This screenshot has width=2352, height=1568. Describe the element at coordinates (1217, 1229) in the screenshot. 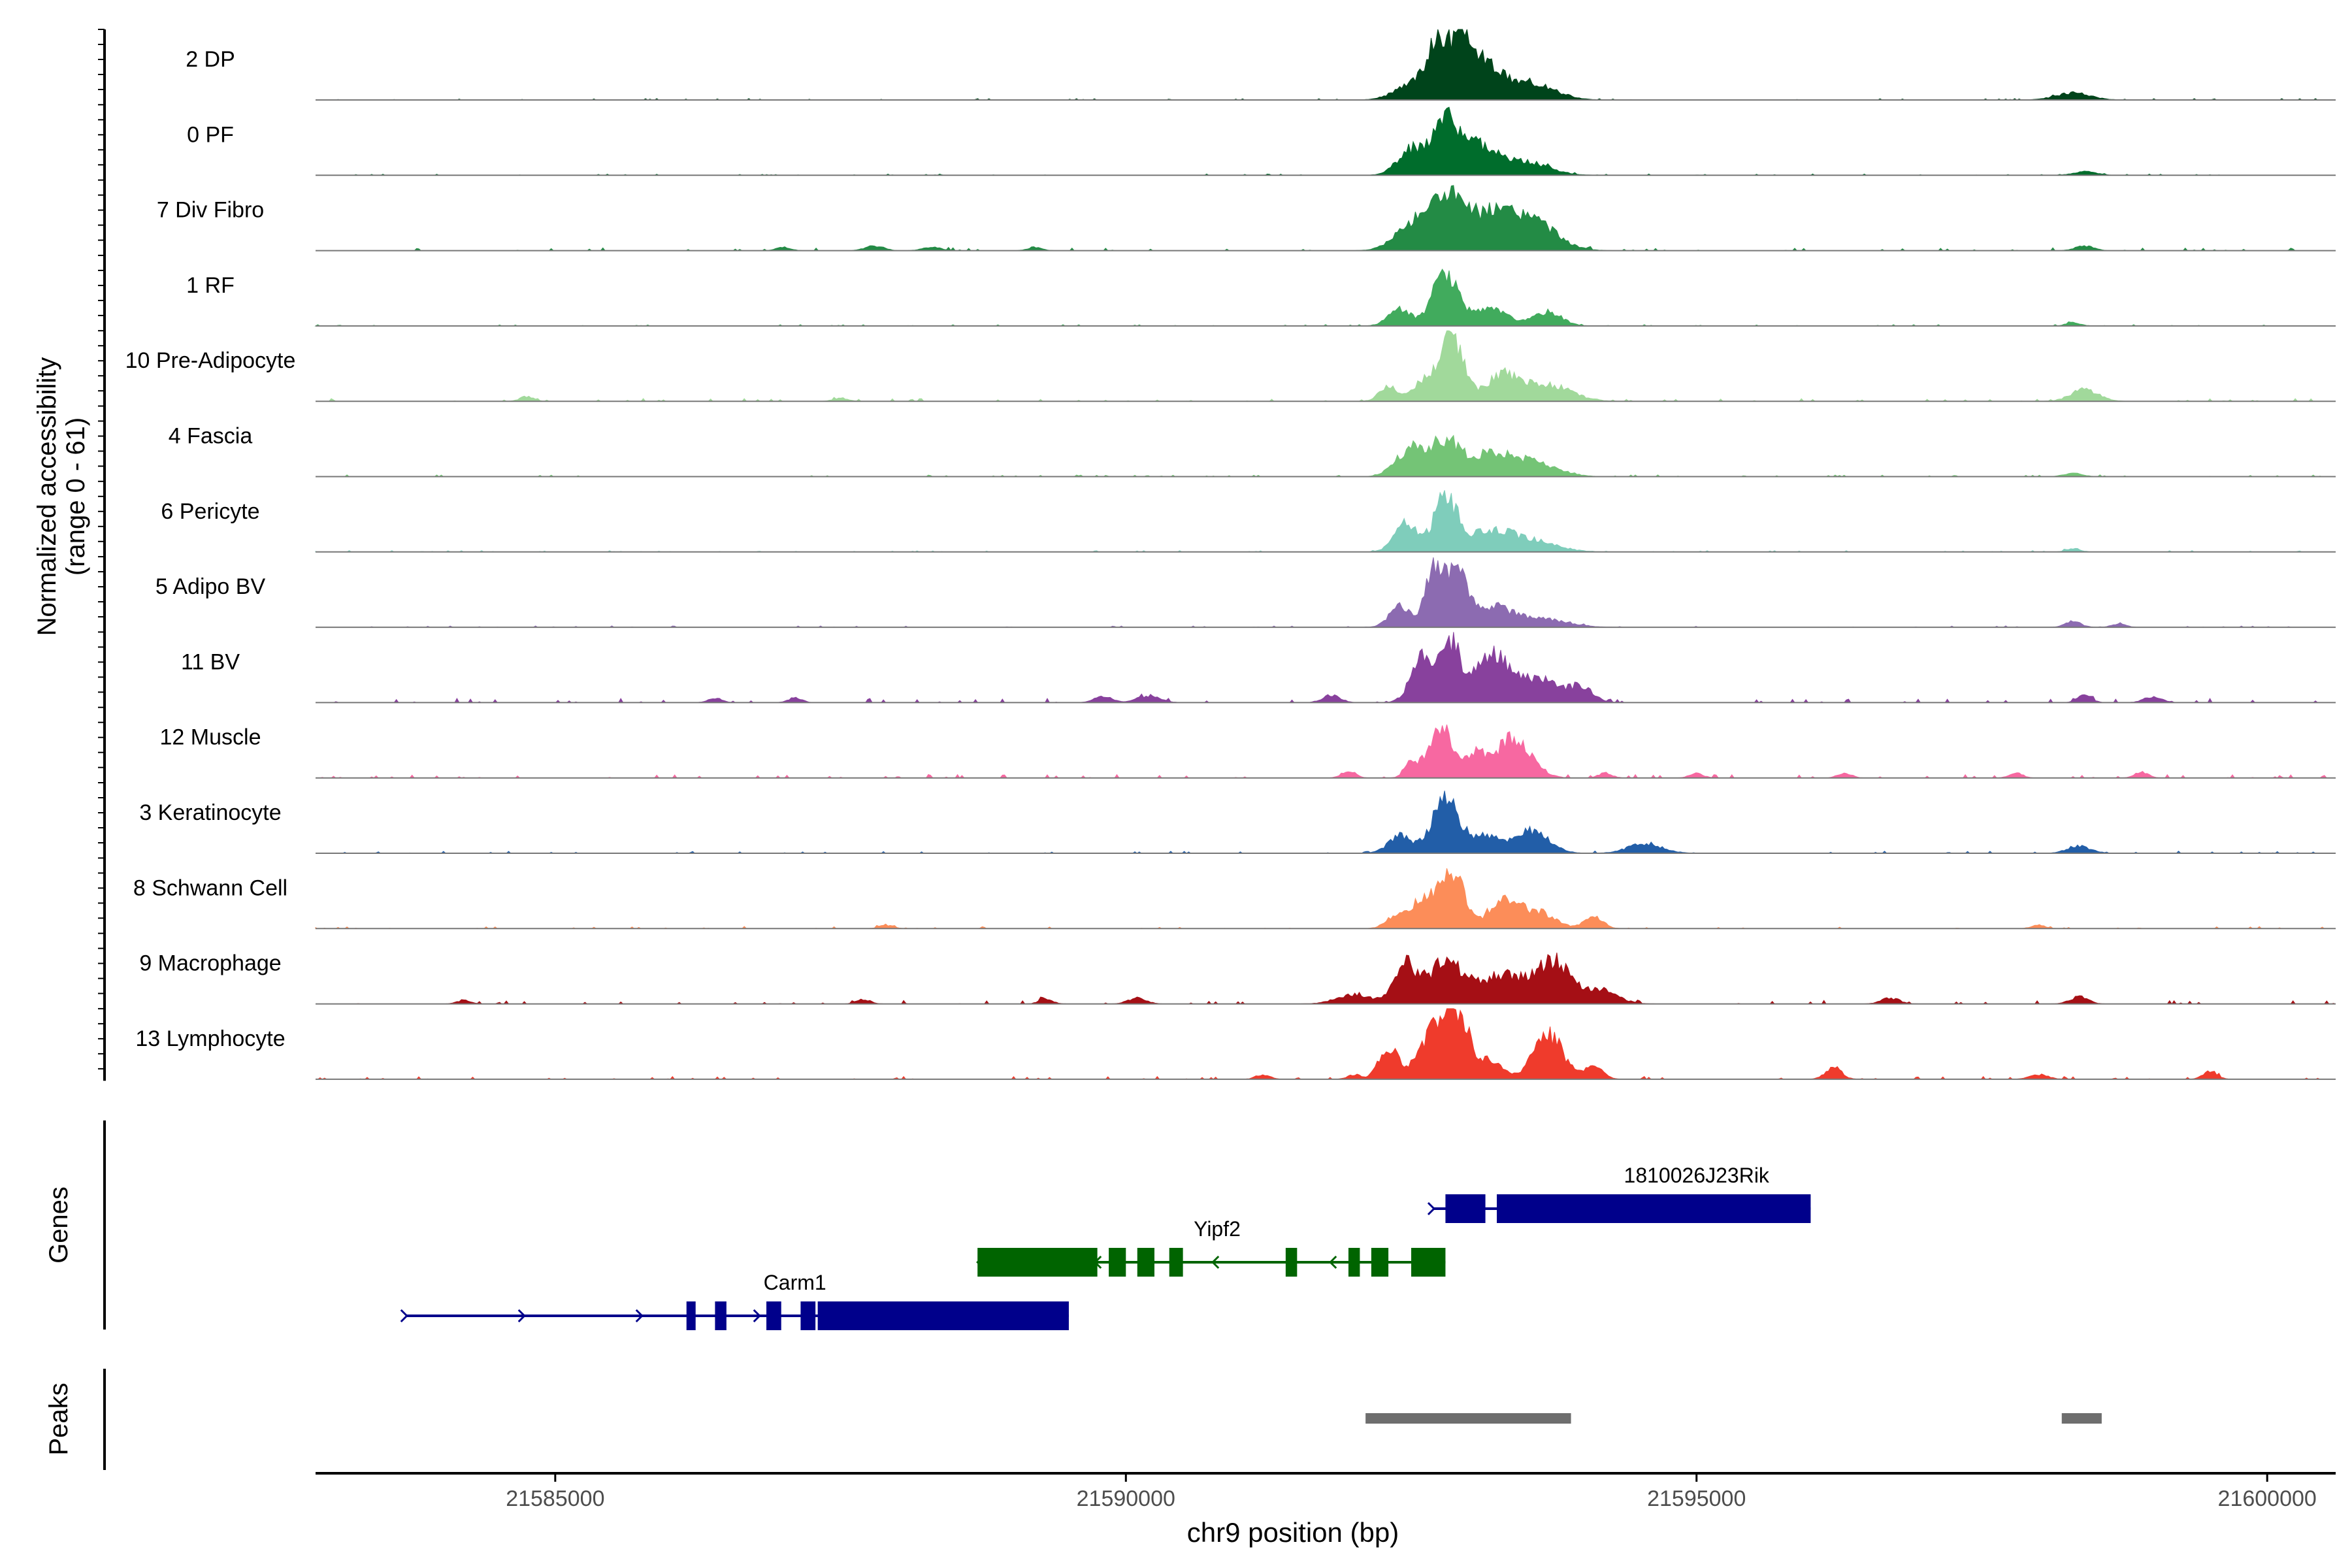

I see `gene-label: Yipf2` at that location.